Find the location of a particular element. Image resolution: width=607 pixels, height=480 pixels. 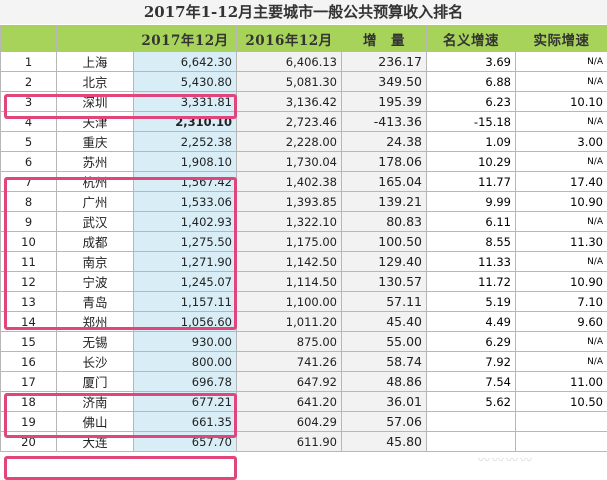

rank-cell: 19 is located at coordinates (28, 421).